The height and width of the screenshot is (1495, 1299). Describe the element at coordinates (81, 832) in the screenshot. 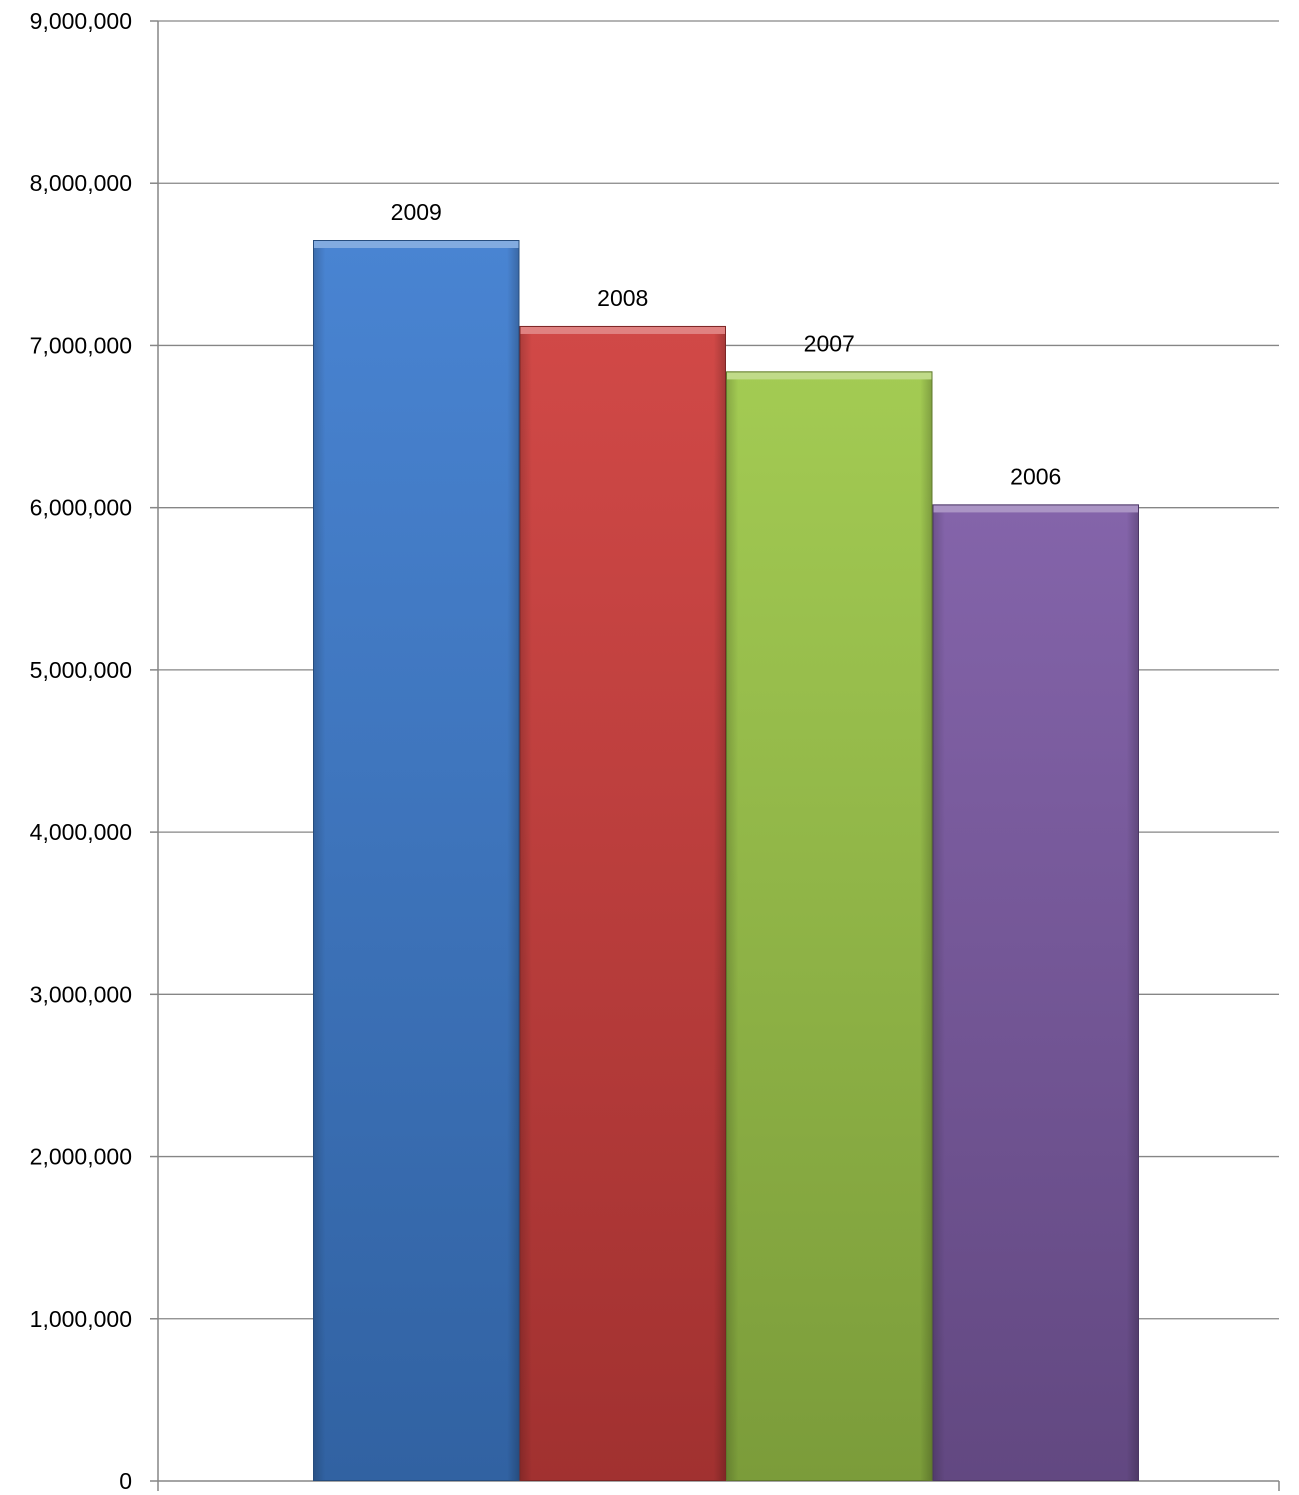

I see `y-tick-label: 4,000,000` at that location.